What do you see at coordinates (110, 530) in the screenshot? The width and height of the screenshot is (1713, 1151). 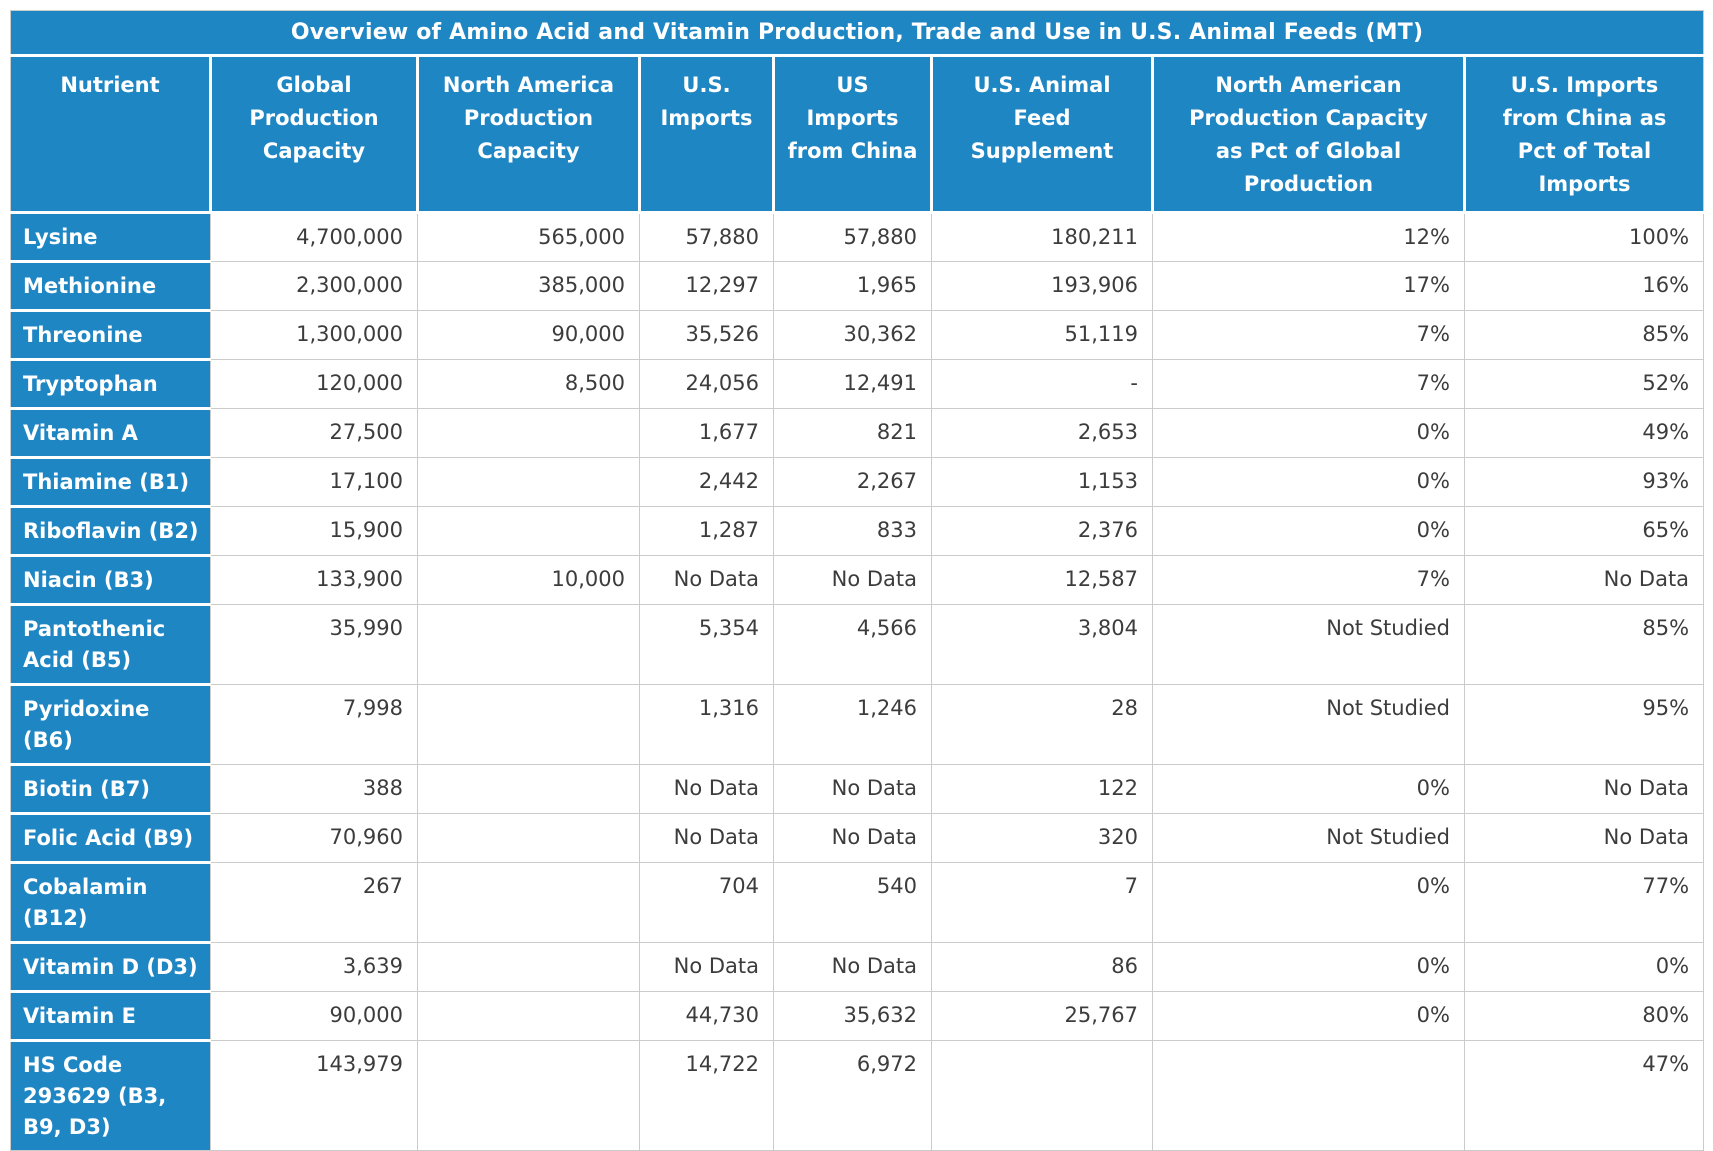 I see `nutrient-label: Riboflavin (B2)` at bounding box center [110, 530].